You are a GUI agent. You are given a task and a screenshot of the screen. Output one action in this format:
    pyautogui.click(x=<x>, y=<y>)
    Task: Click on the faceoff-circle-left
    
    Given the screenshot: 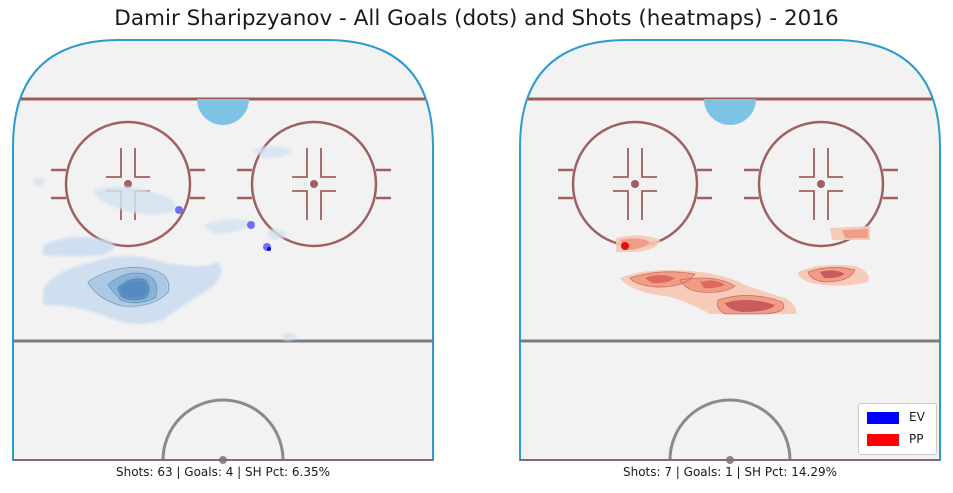 What is the action you would take?
    pyautogui.click(x=128, y=184)
    